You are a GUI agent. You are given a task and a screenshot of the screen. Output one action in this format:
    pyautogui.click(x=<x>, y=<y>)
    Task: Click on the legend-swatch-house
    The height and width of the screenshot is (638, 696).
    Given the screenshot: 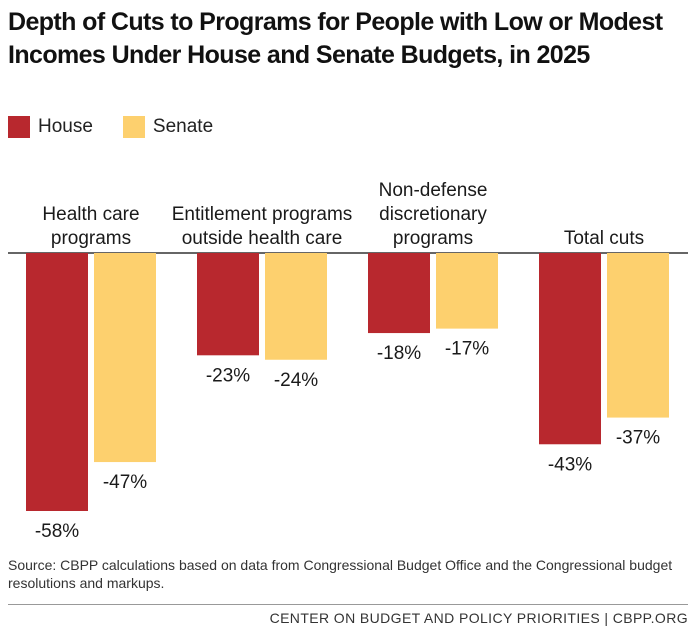 What is the action you would take?
    pyautogui.click(x=19, y=127)
    